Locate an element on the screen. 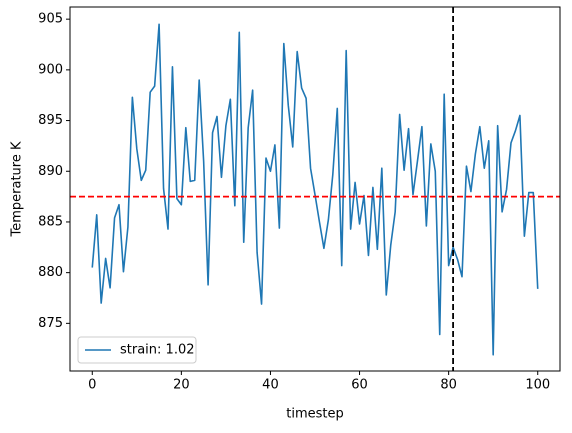  y-tick-label: 880 is located at coordinates (50, 272).